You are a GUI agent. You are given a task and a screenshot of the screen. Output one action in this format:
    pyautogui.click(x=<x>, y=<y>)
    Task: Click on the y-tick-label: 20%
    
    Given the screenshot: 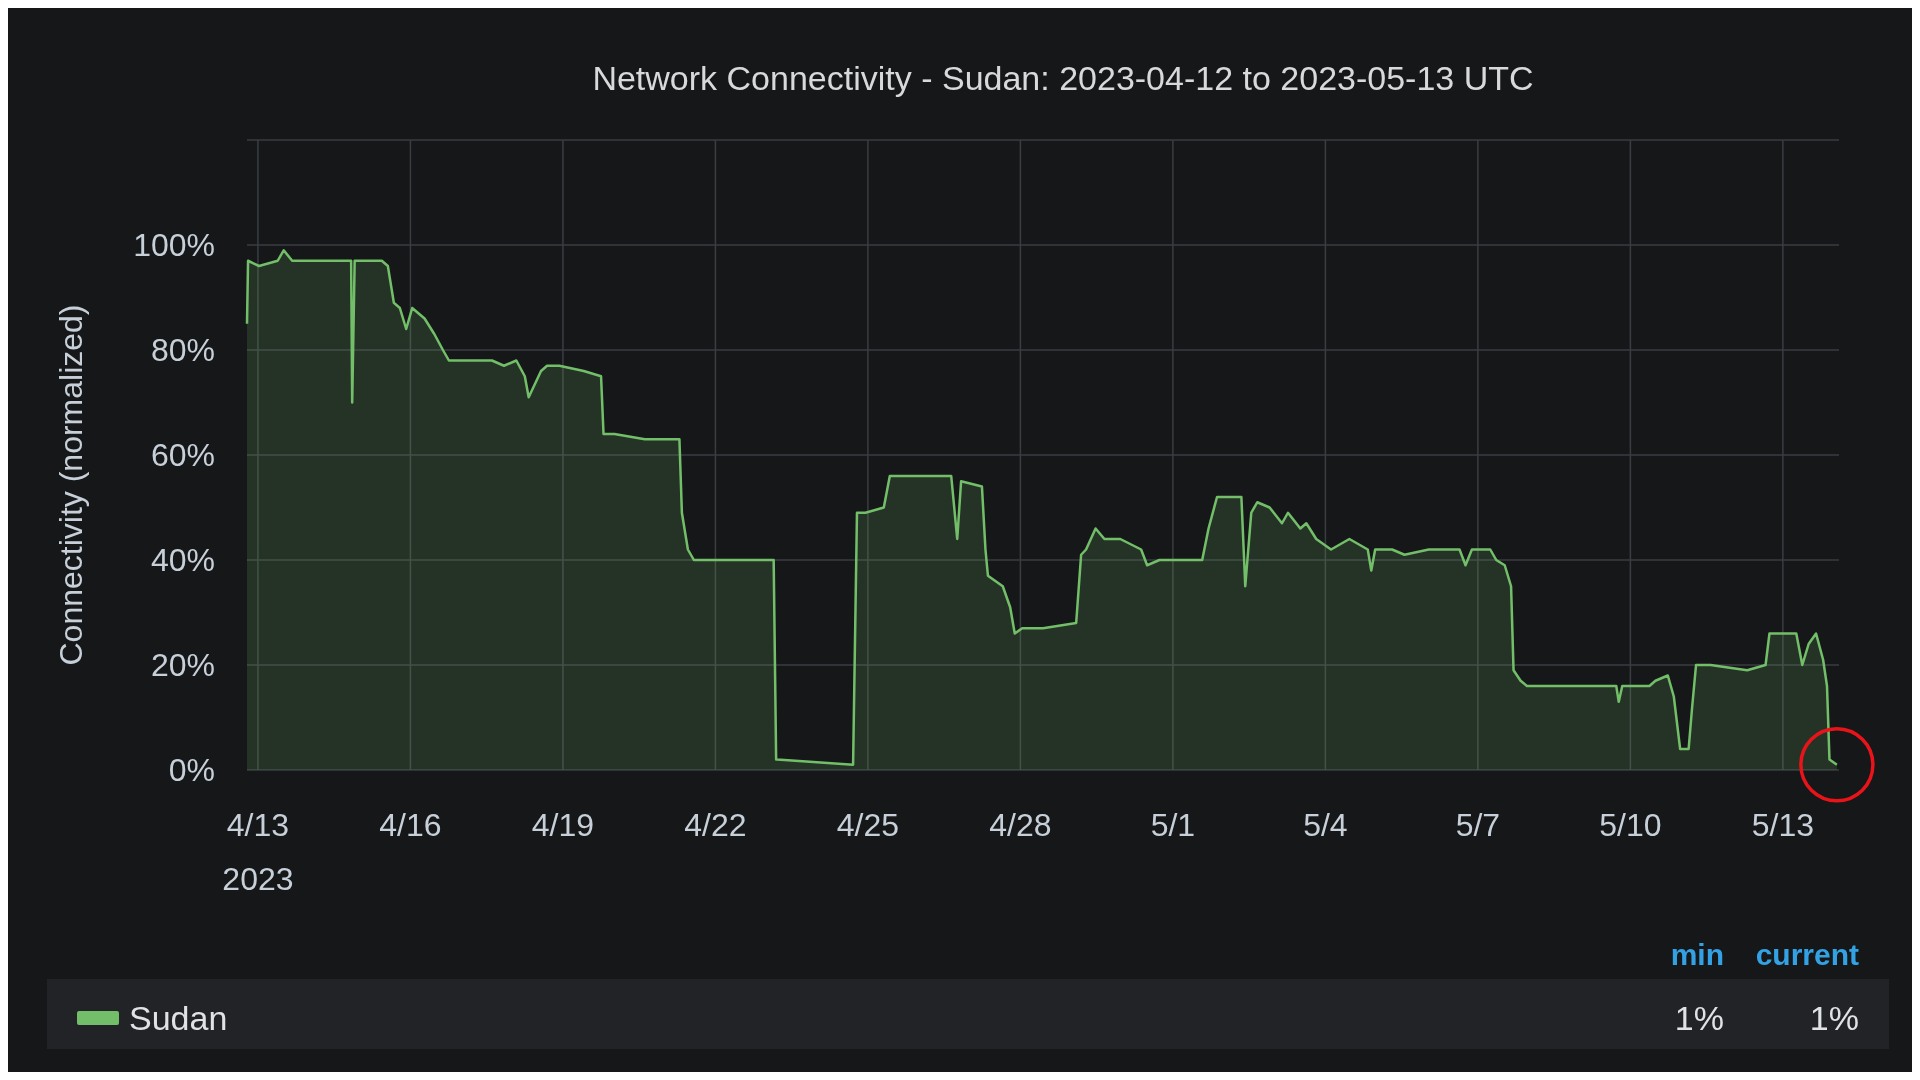 What is the action you would take?
    pyautogui.click(x=182, y=665)
    